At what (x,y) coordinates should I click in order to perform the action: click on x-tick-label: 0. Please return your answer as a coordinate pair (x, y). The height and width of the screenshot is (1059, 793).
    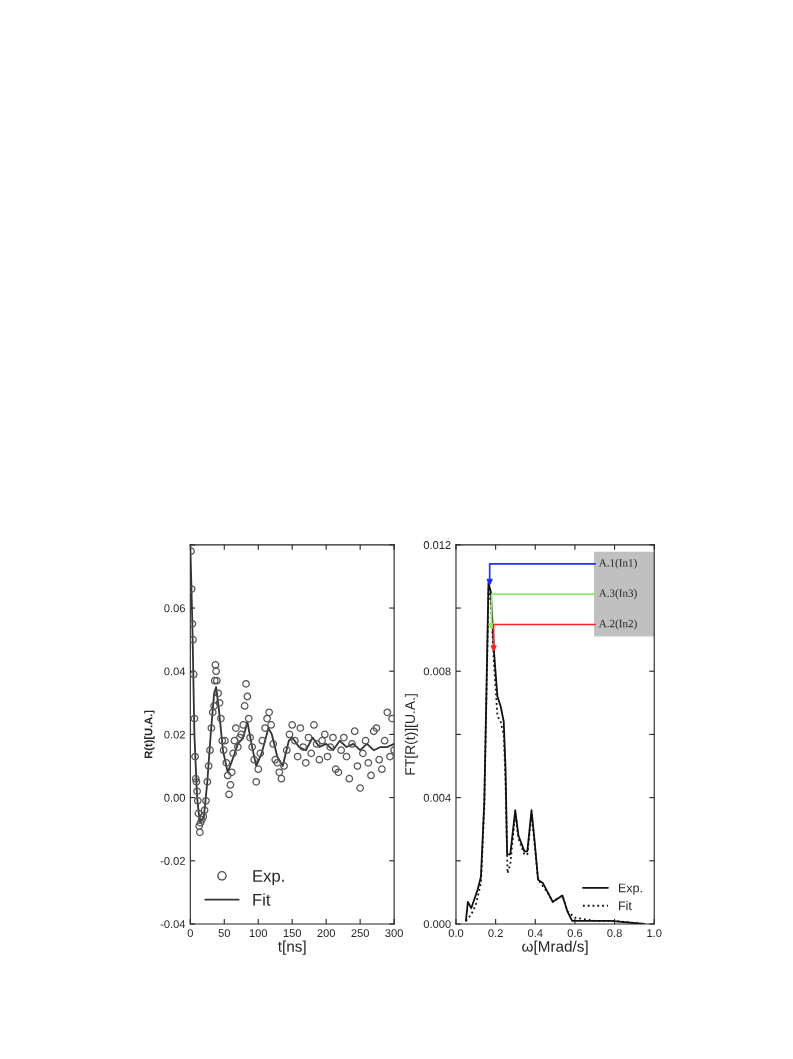
    Looking at the image, I should click on (190, 933).